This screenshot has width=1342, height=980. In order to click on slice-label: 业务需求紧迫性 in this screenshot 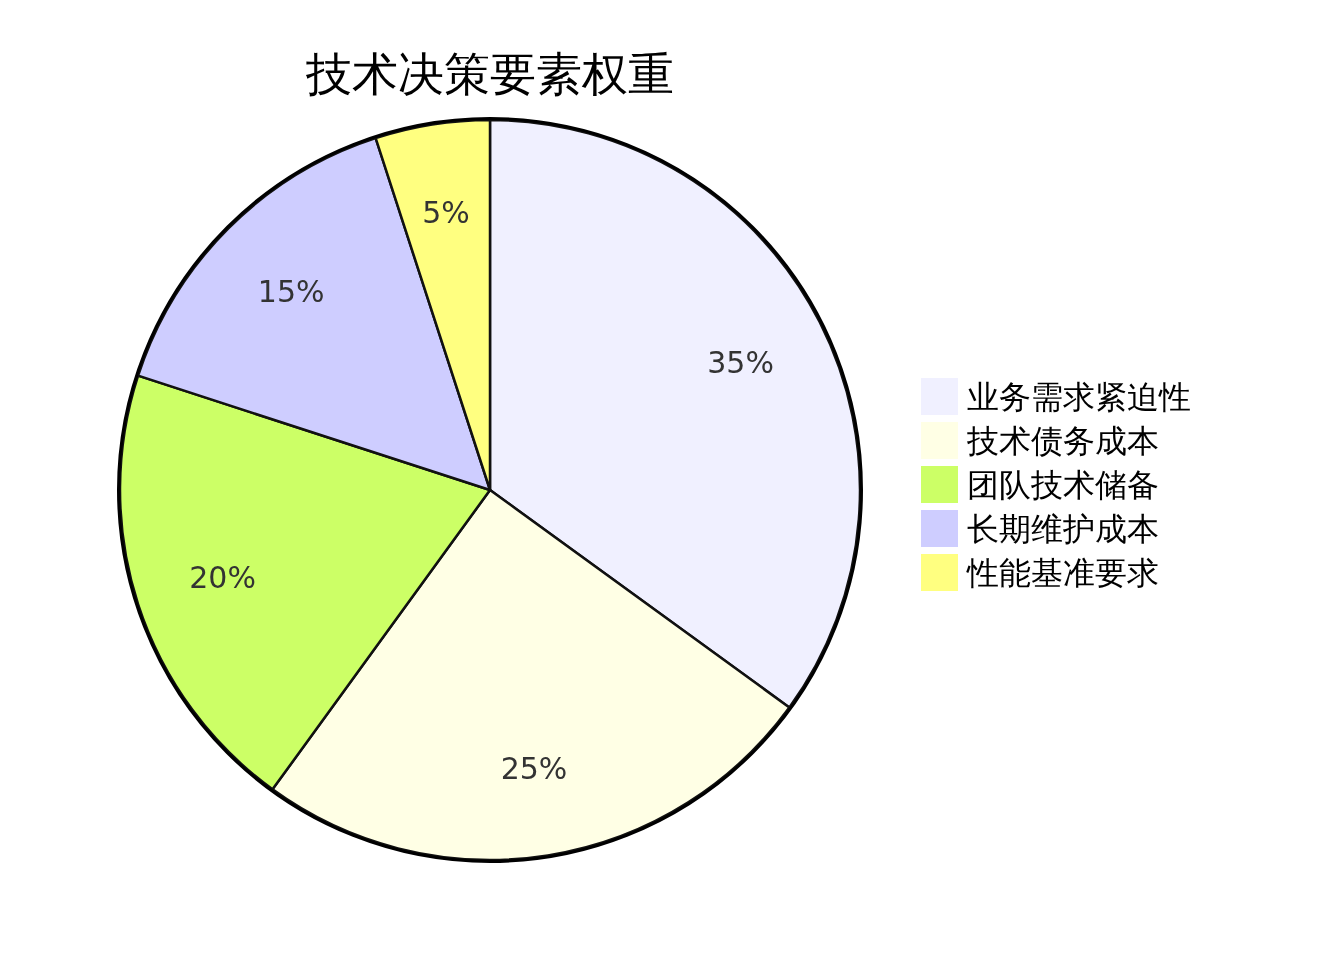, I will do `click(1079, 397)`.